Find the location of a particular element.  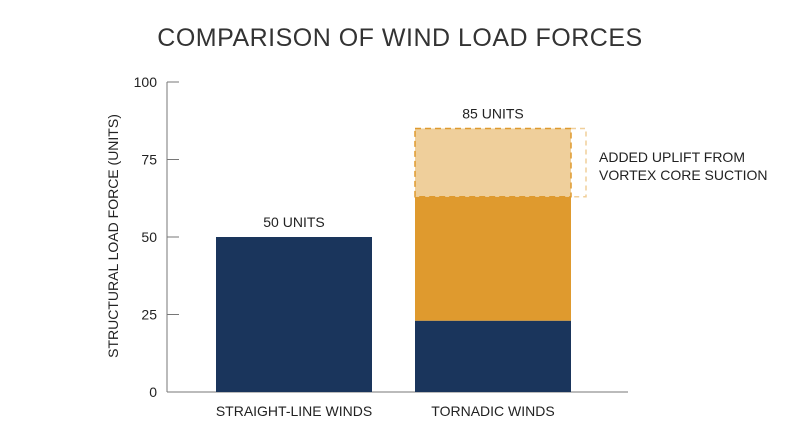

annotation-bracket is located at coordinates (579, 162).